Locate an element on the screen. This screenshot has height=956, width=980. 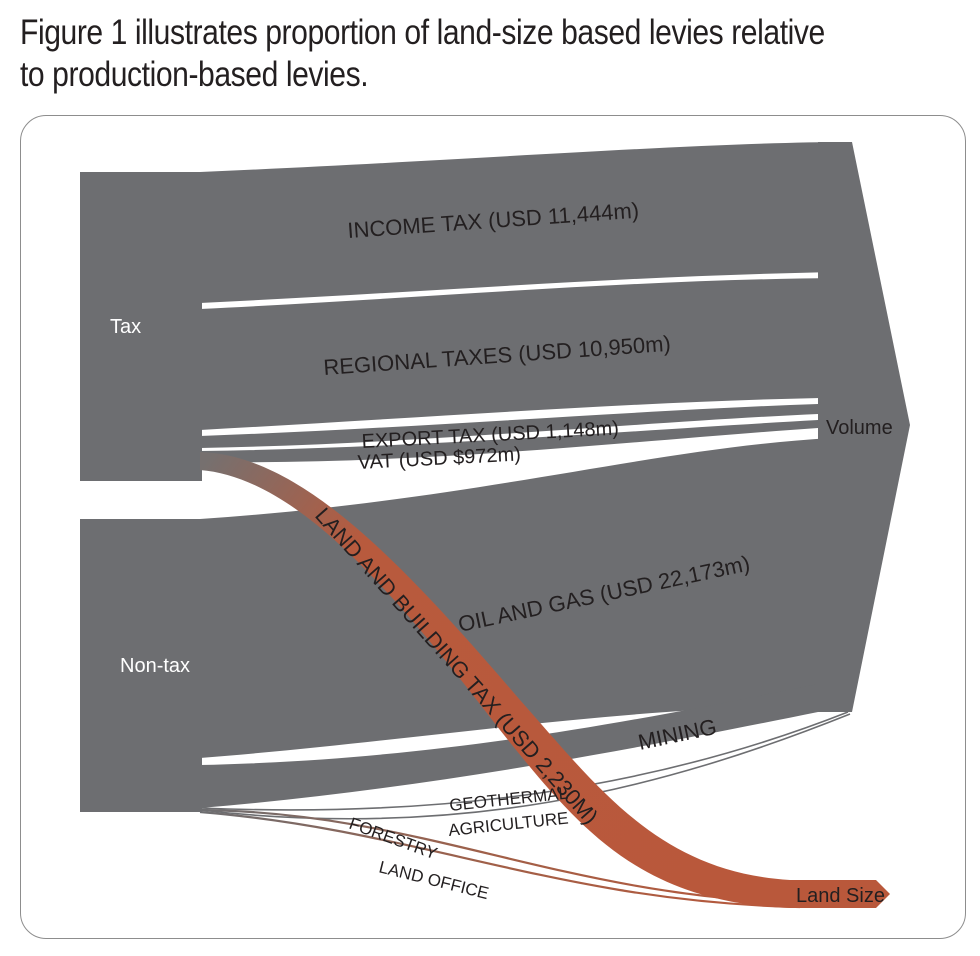
node-non-tax is located at coordinates (141, 665).